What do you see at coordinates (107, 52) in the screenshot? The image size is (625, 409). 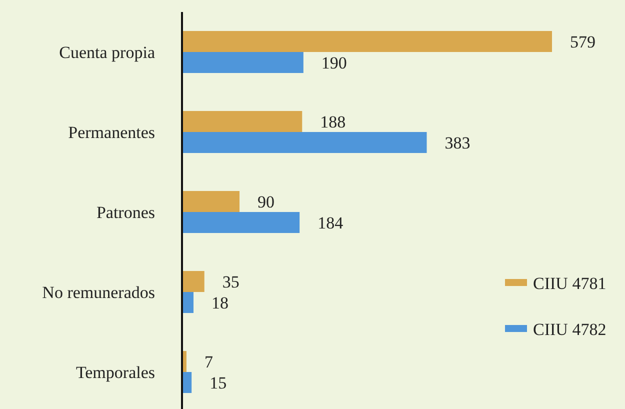 I see `y-tick-label: Cuenta propia` at bounding box center [107, 52].